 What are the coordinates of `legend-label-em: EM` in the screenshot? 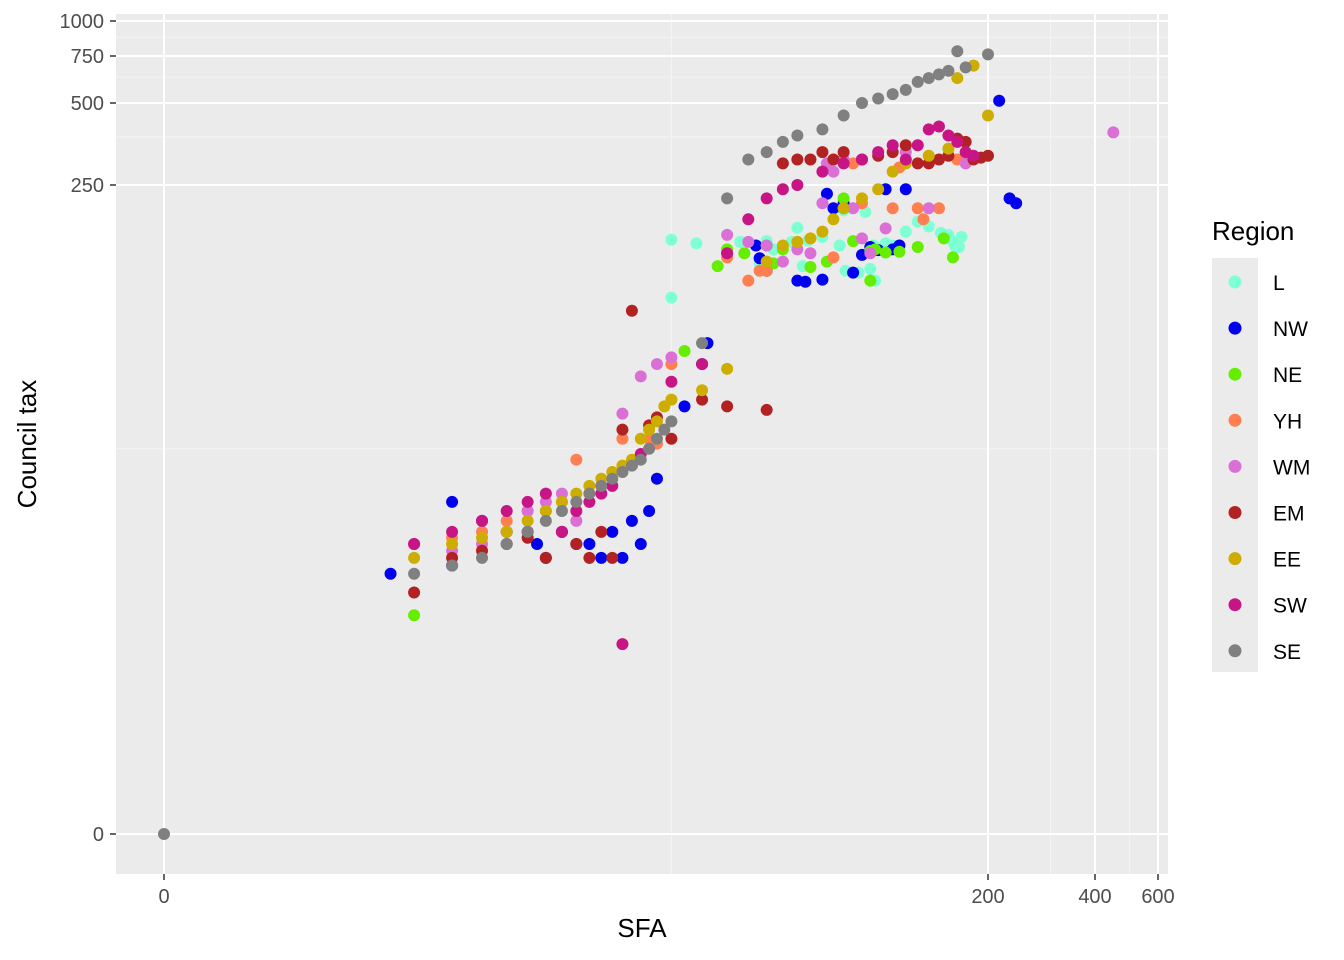 It's located at (1289, 514).